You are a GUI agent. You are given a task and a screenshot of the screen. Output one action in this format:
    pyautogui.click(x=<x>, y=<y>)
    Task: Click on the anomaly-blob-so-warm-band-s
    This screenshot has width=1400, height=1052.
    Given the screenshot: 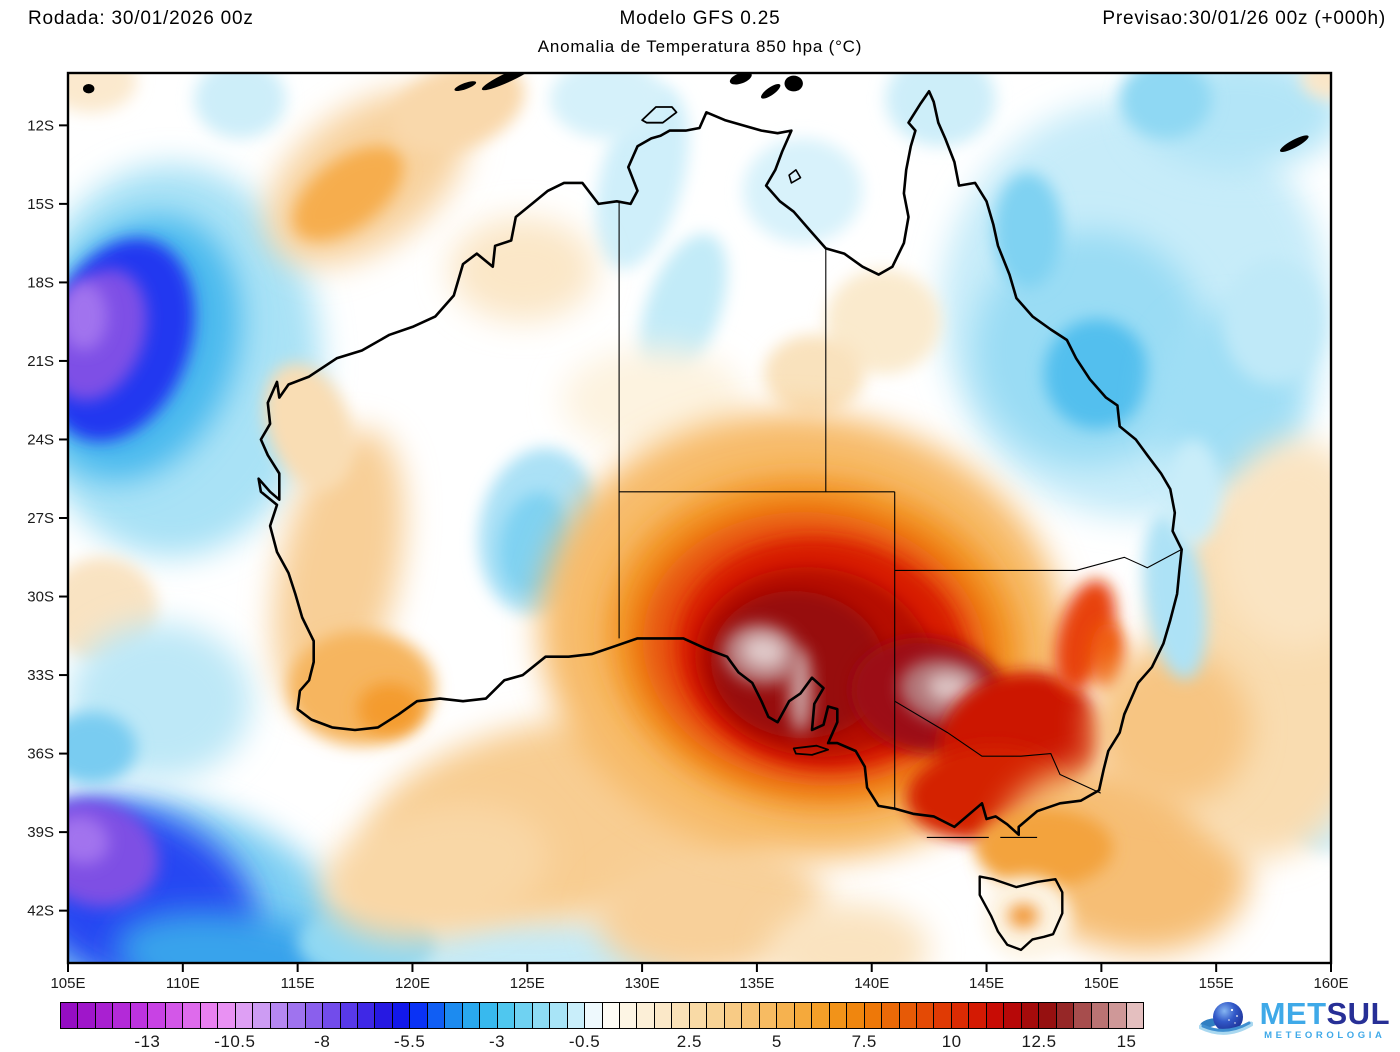 What is the action you would take?
    pyautogui.click(x=711, y=903)
    